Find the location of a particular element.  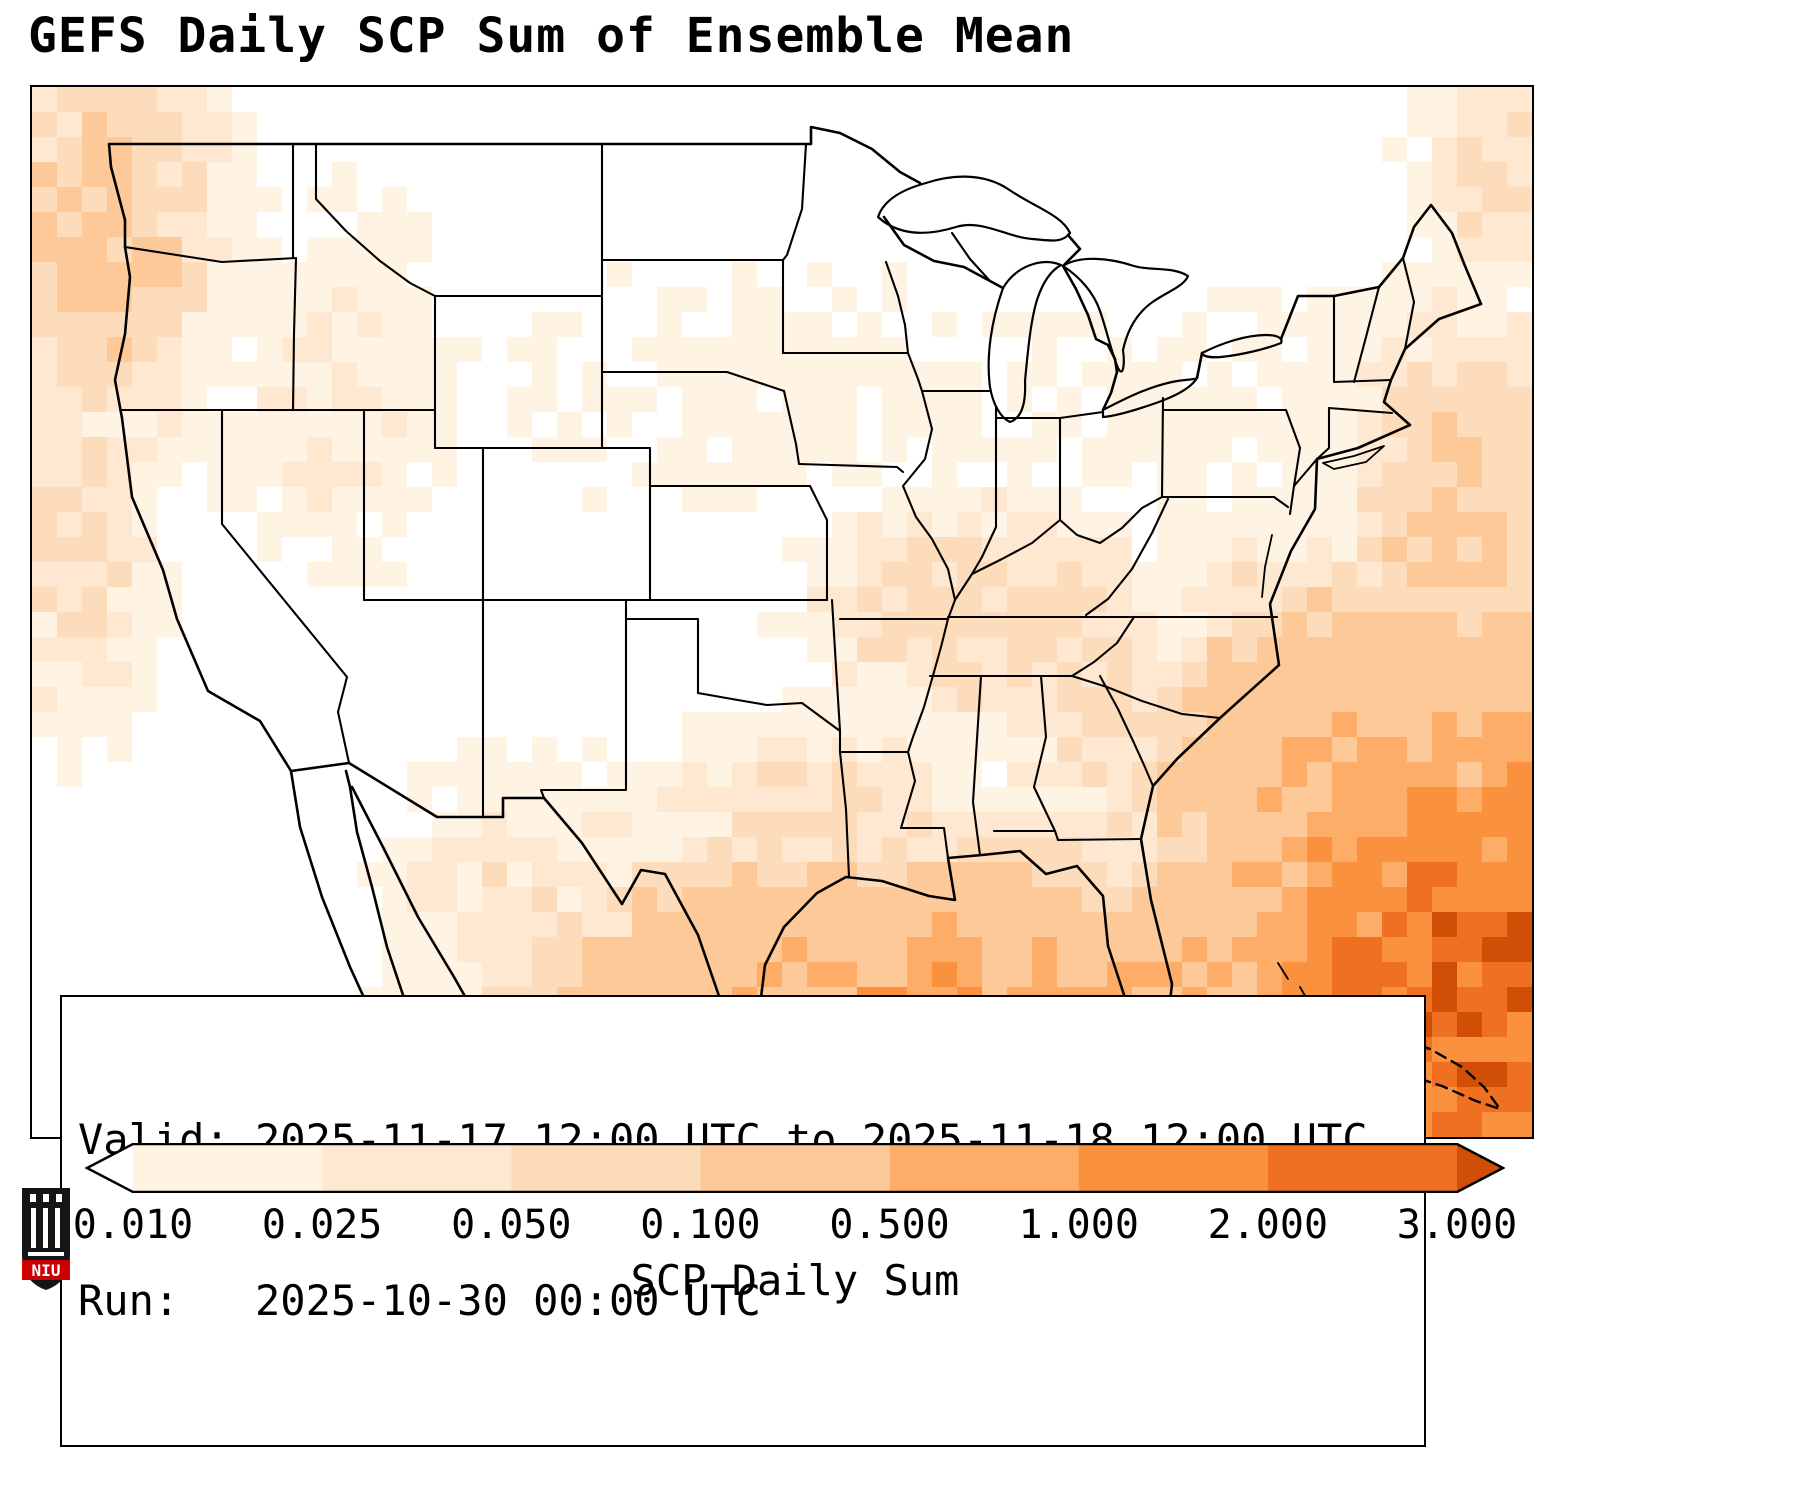

michigan-east-coast is located at coordinates (1090, 319).